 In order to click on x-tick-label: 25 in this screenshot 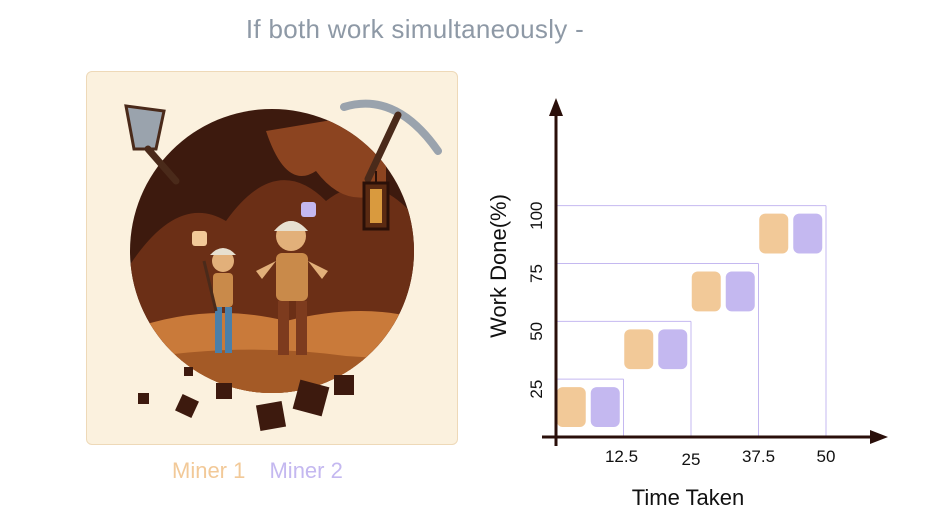, I will do `click(691, 459)`.